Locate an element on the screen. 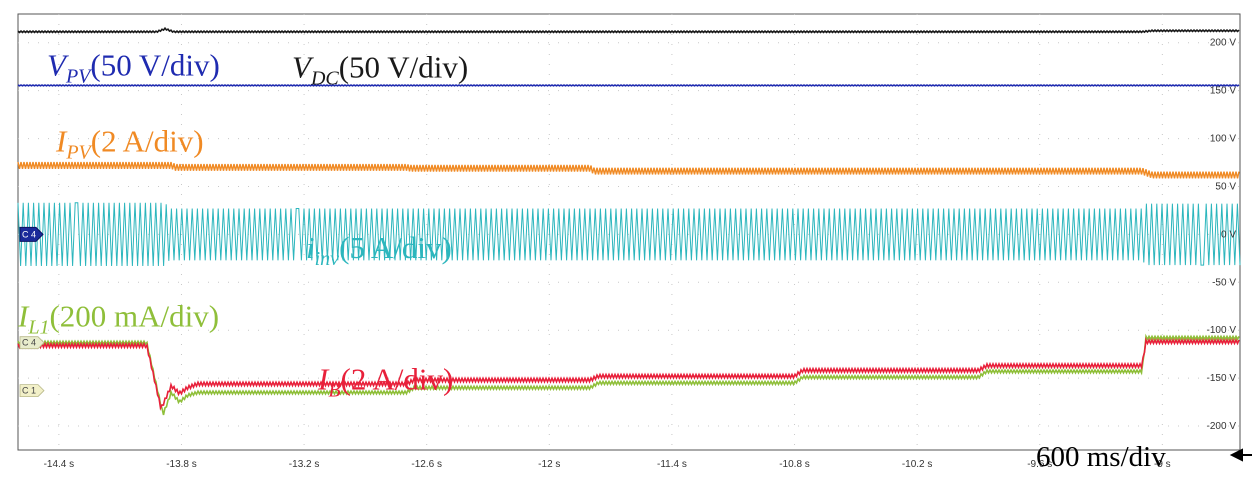 The image size is (1257, 503). x-tick-label: -12 s is located at coordinates (549, 464).